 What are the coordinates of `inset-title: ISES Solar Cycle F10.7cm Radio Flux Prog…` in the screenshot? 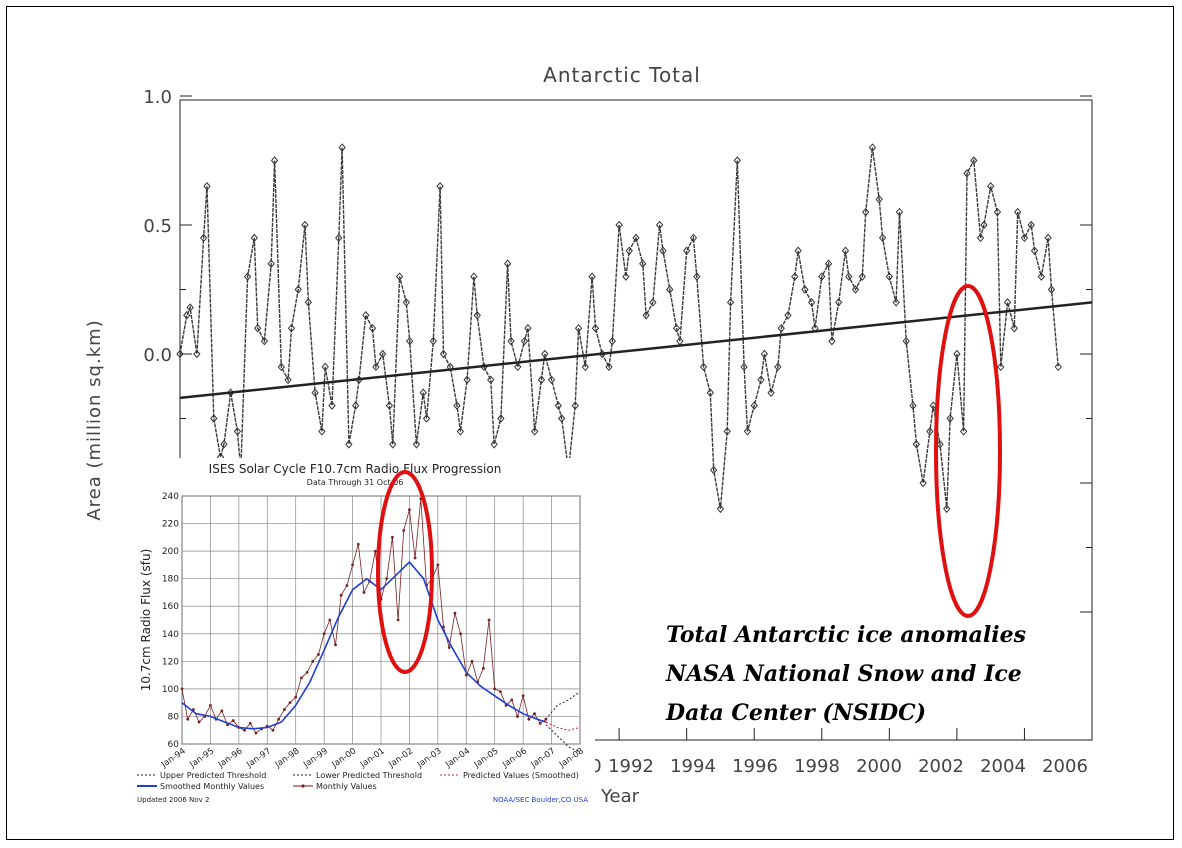 It's located at (355, 469).